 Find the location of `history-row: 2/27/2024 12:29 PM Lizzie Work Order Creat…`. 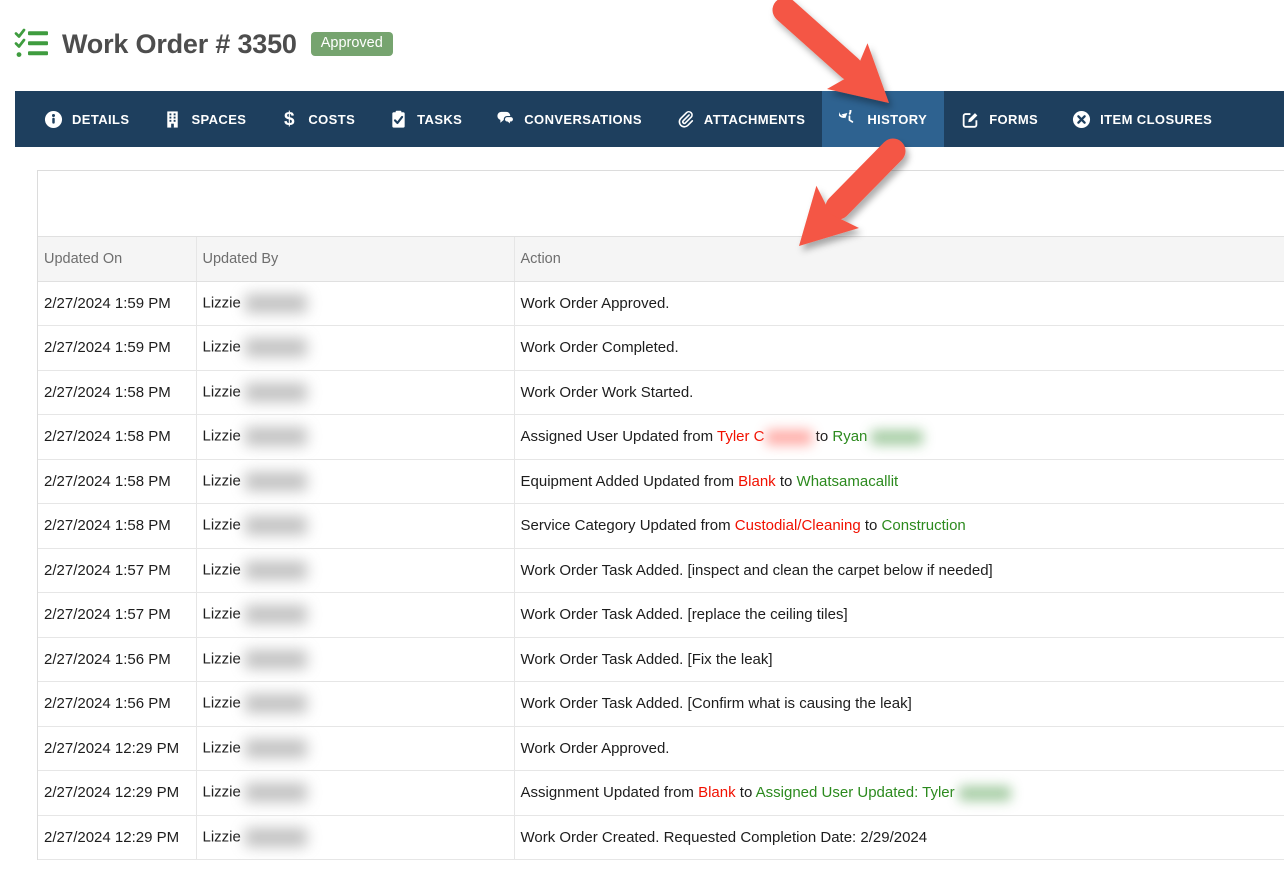

history-row: 2/27/2024 12:29 PM Lizzie Work Order Creat… is located at coordinates (661, 837).